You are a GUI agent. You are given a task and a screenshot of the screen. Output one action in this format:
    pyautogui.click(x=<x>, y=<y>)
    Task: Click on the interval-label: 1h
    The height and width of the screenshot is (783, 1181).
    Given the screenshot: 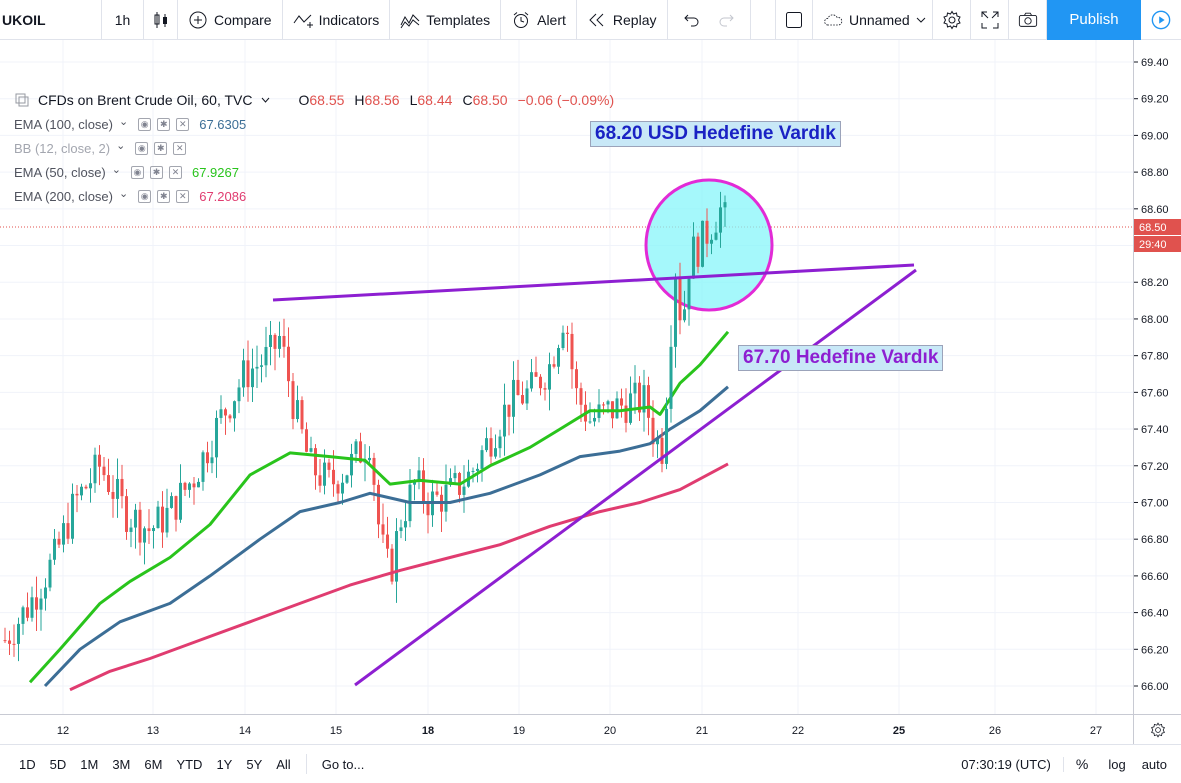 What is the action you would take?
    pyautogui.click(x=122, y=19)
    